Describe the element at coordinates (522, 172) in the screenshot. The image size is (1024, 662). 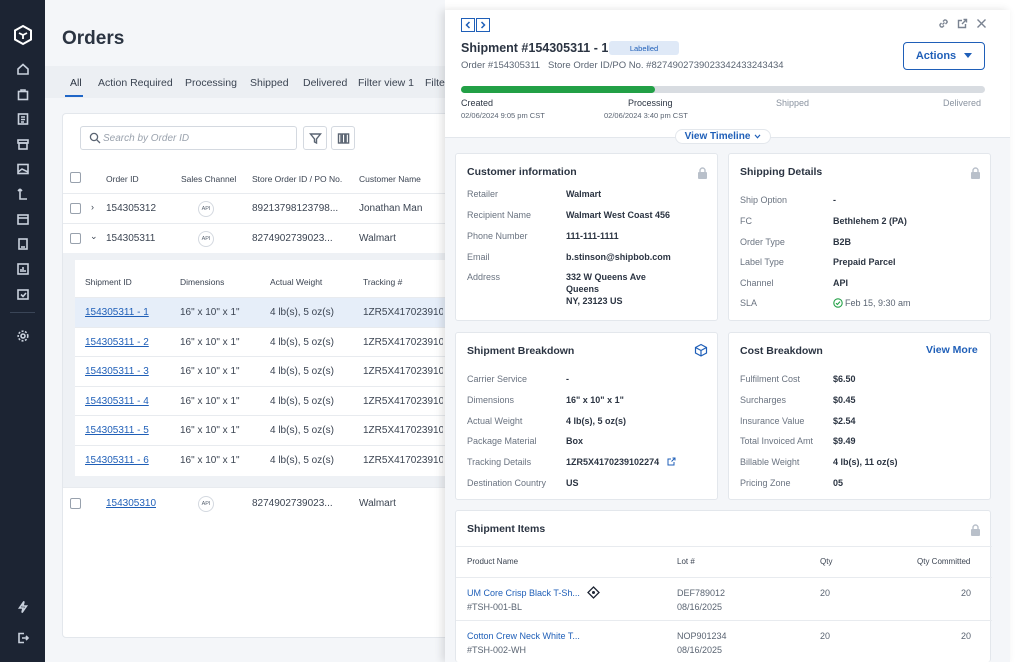
I see `customer-info-title: Customer information` at that location.